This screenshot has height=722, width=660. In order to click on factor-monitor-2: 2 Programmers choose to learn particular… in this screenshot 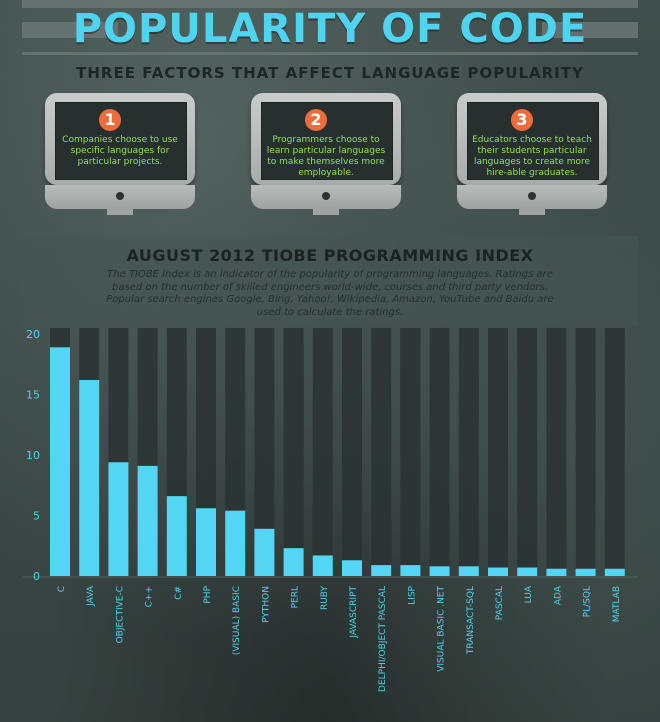, I will do `click(331, 154)`.